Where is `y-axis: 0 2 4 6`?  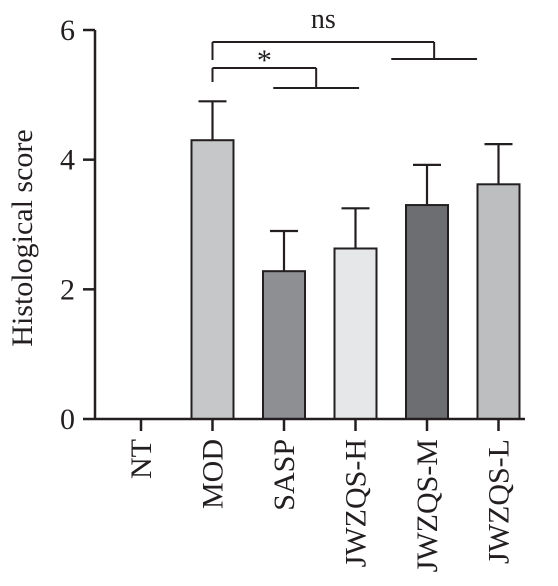
y-axis: 0 2 4 6 is located at coordinates (78, 225).